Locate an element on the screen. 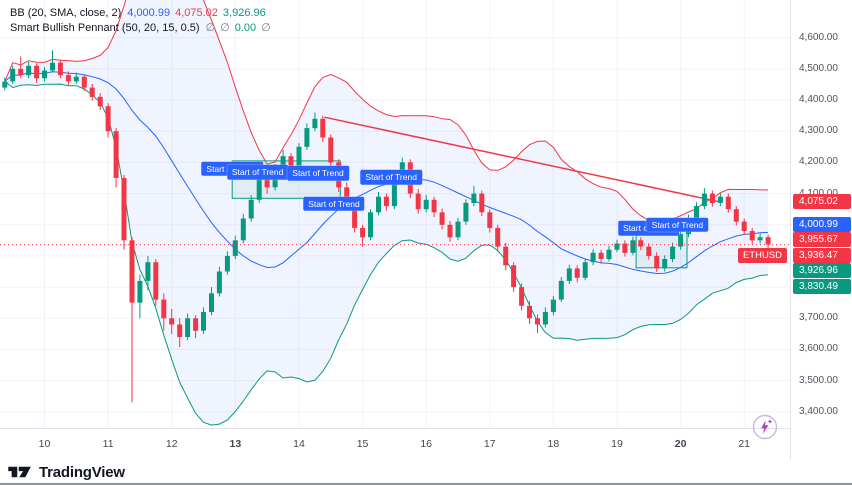 This screenshot has width=852, height=485. price-tick-label: 4,500.00 is located at coordinates (818, 68).